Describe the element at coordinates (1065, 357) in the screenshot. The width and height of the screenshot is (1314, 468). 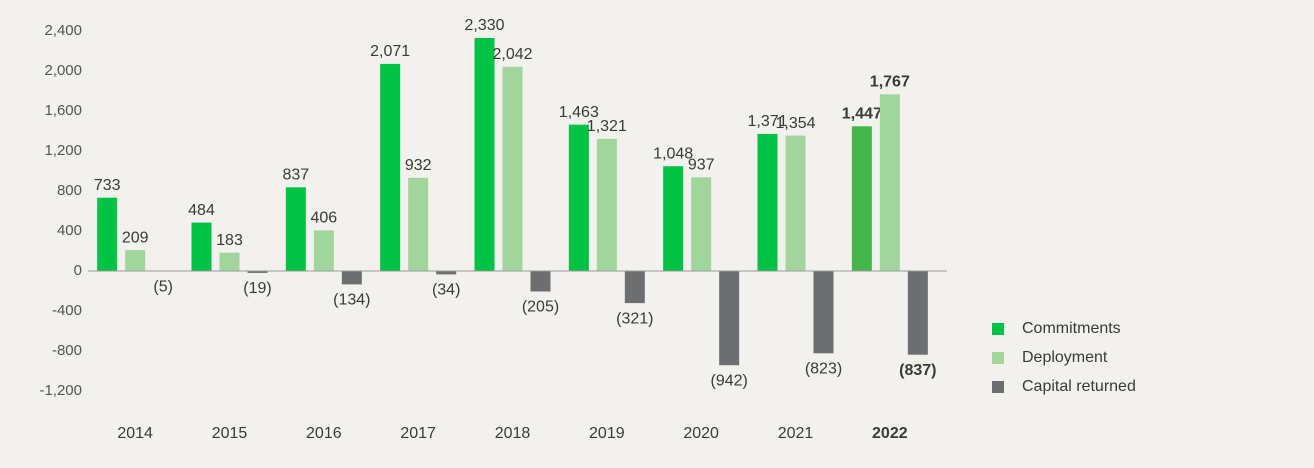
I see `legend-label: Deployment` at that location.